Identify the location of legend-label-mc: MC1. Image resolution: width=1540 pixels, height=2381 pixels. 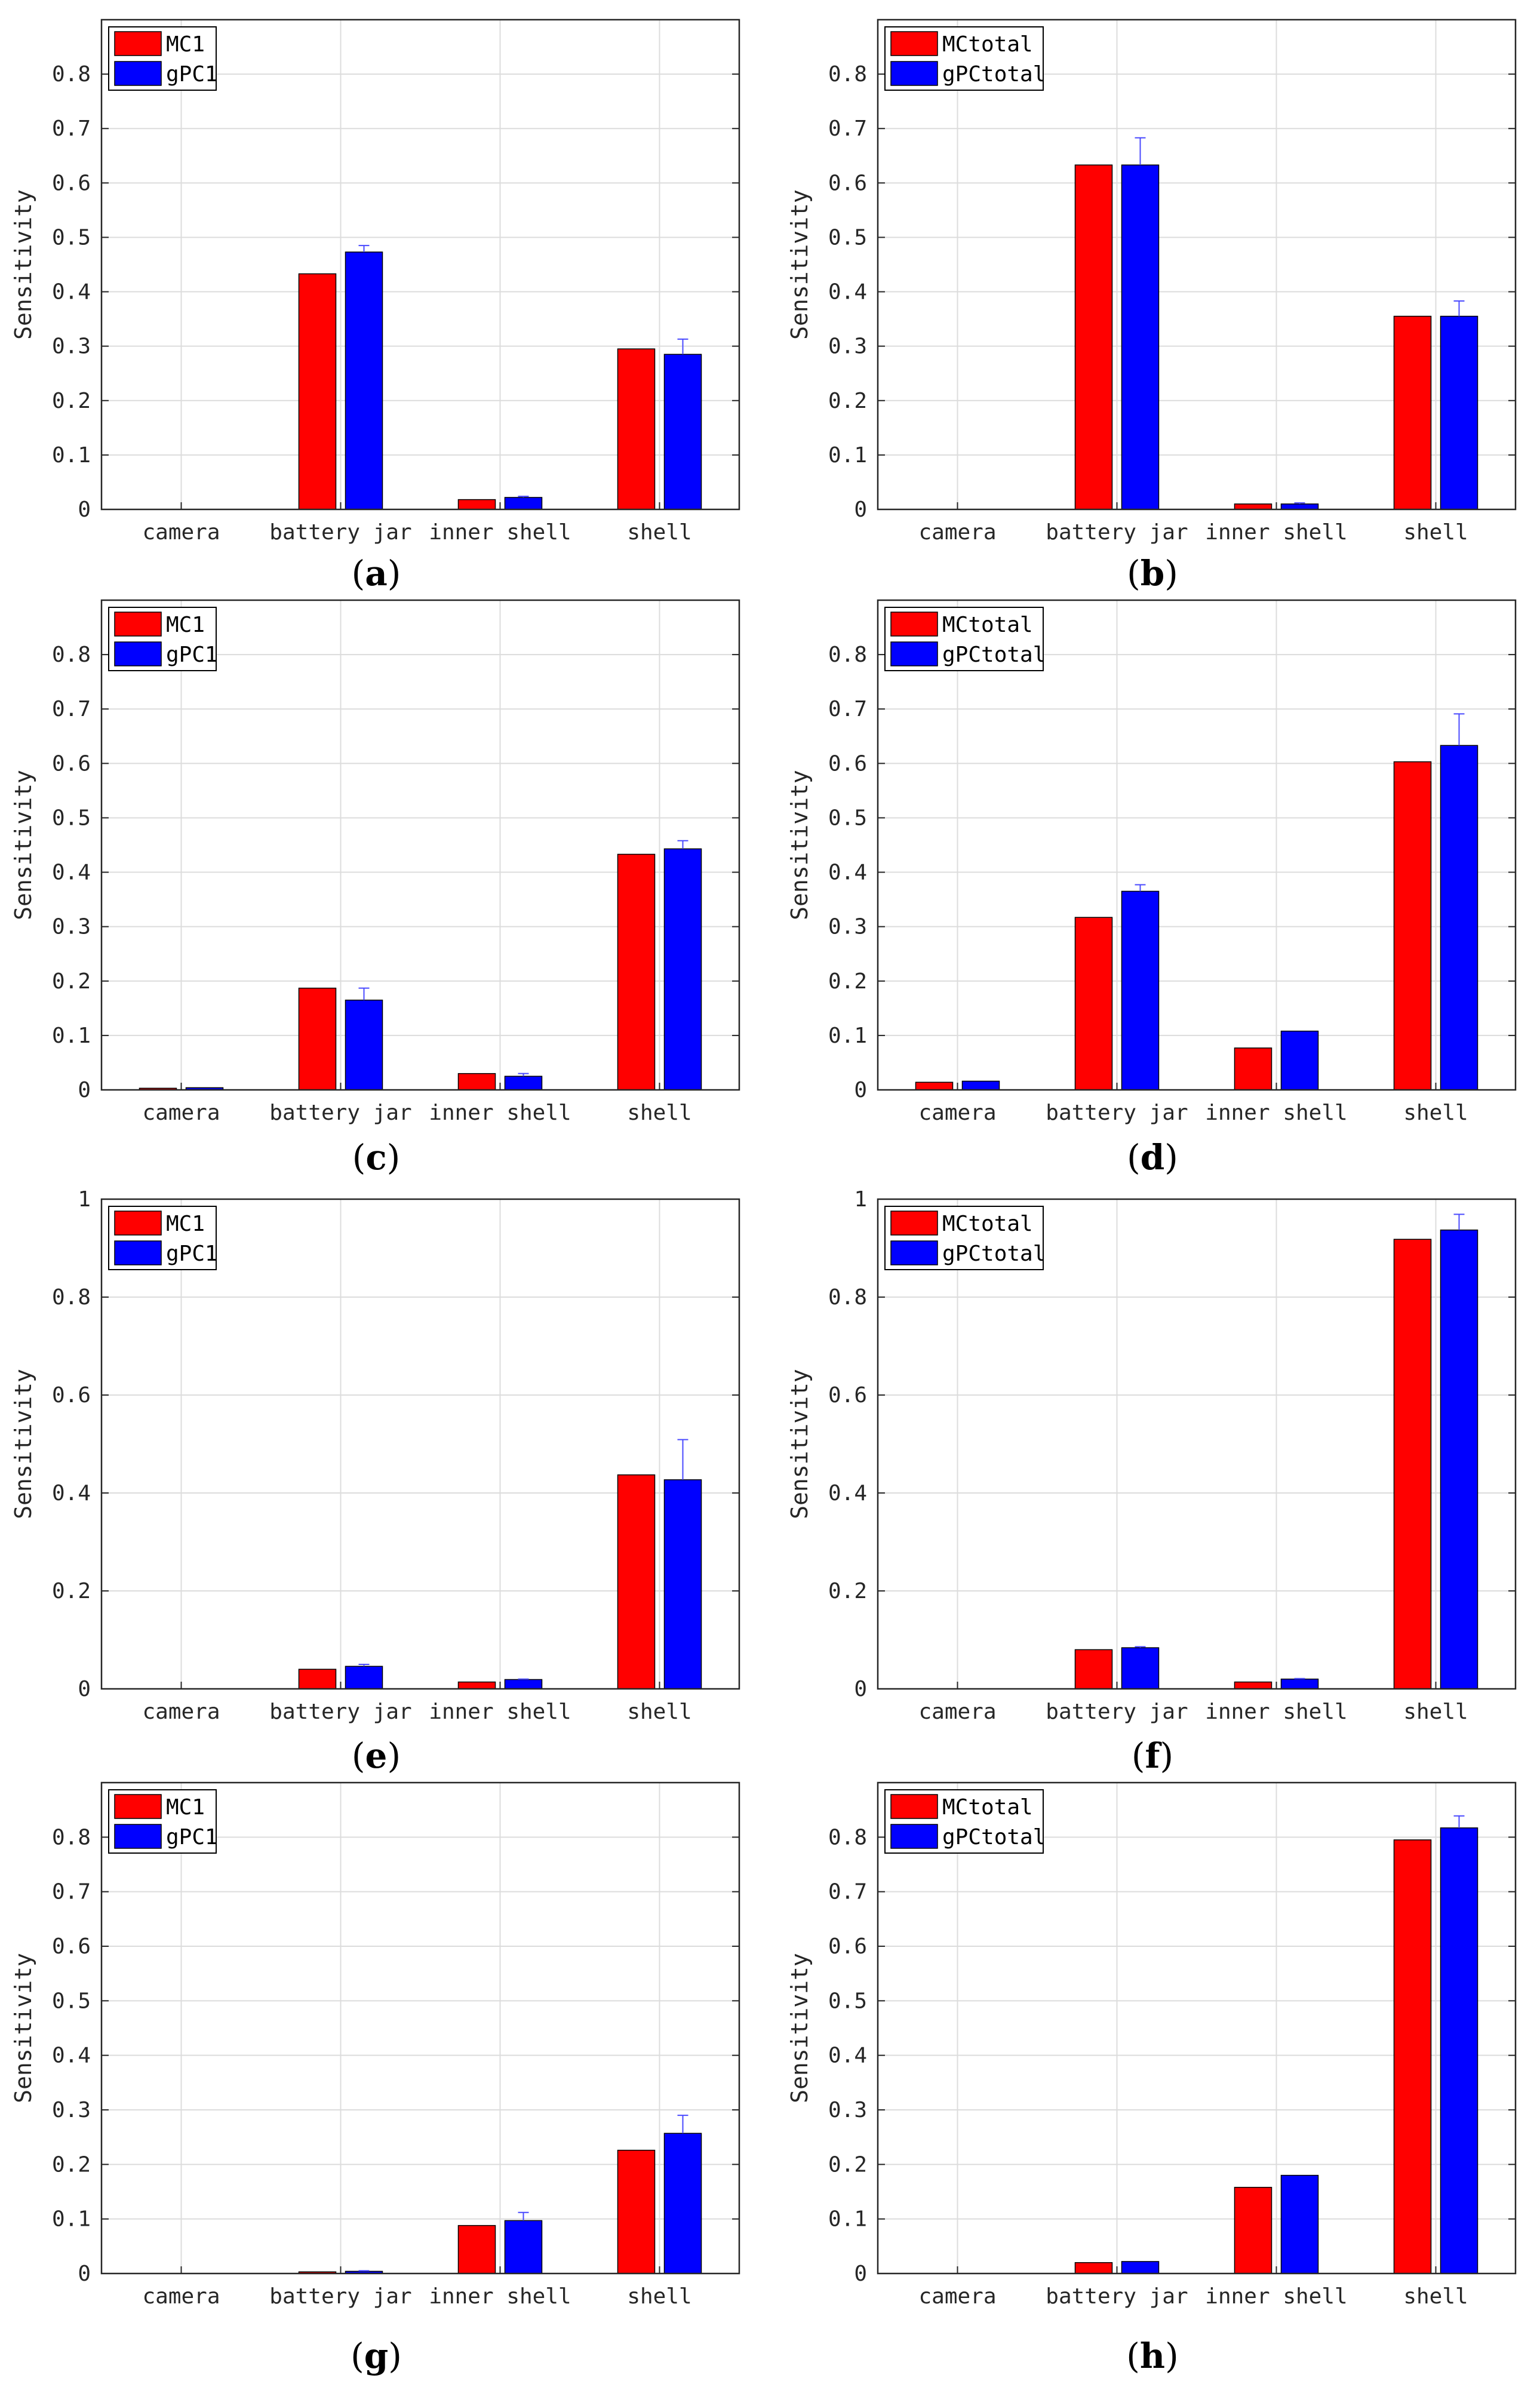
(186, 1808).